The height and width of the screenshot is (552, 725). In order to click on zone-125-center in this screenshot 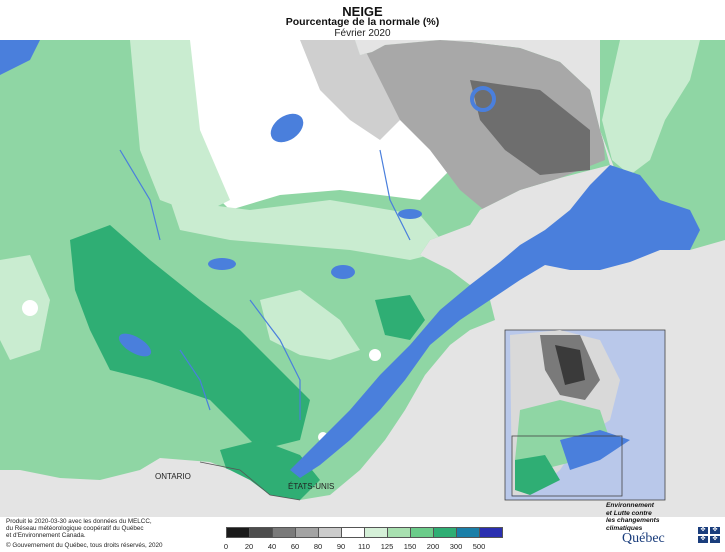, I will do `click(310, 325)`.